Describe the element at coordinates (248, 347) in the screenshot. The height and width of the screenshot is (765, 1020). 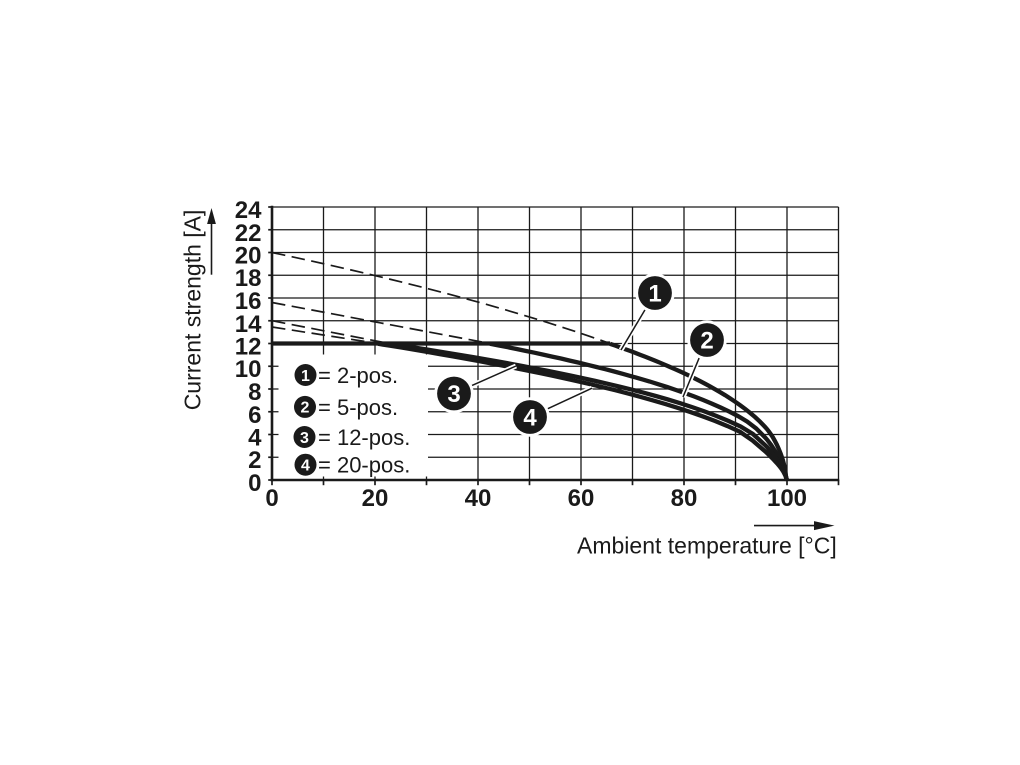
I see `svg-text: 12` at that location.